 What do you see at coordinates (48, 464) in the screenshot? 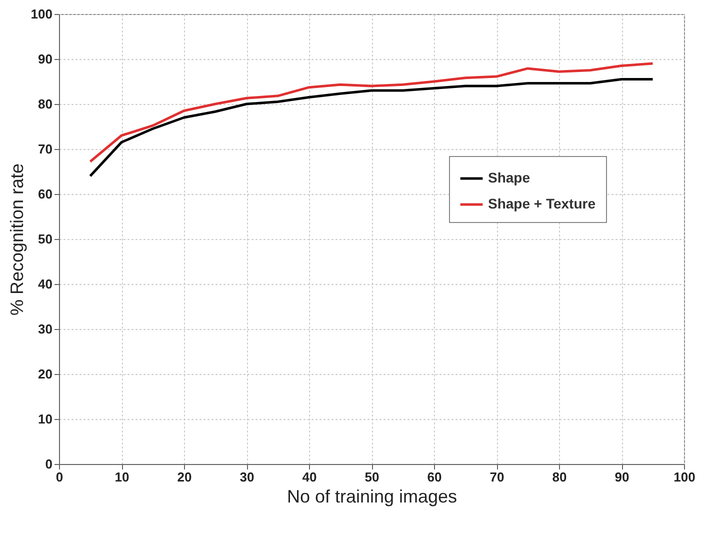
I see `y-tick-label: 0` at bounding box center [48, 464].